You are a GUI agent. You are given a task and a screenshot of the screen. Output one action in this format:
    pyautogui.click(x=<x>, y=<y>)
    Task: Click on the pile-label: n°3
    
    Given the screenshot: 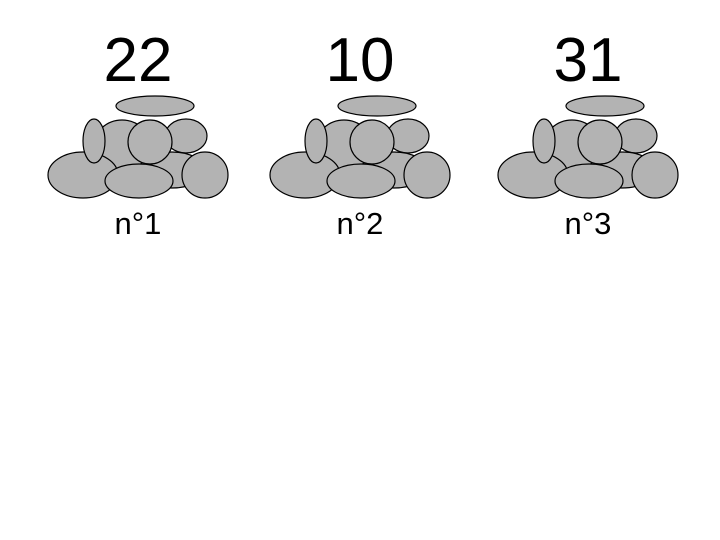 What is the action you would take?
    pyautogui.click(x=588, y=223)
    